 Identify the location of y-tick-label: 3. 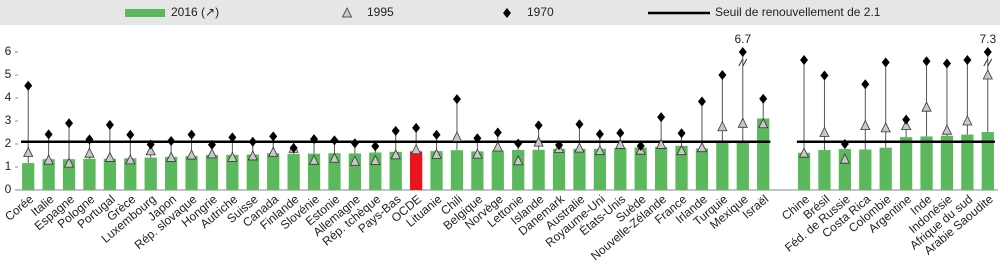
(8, 120).